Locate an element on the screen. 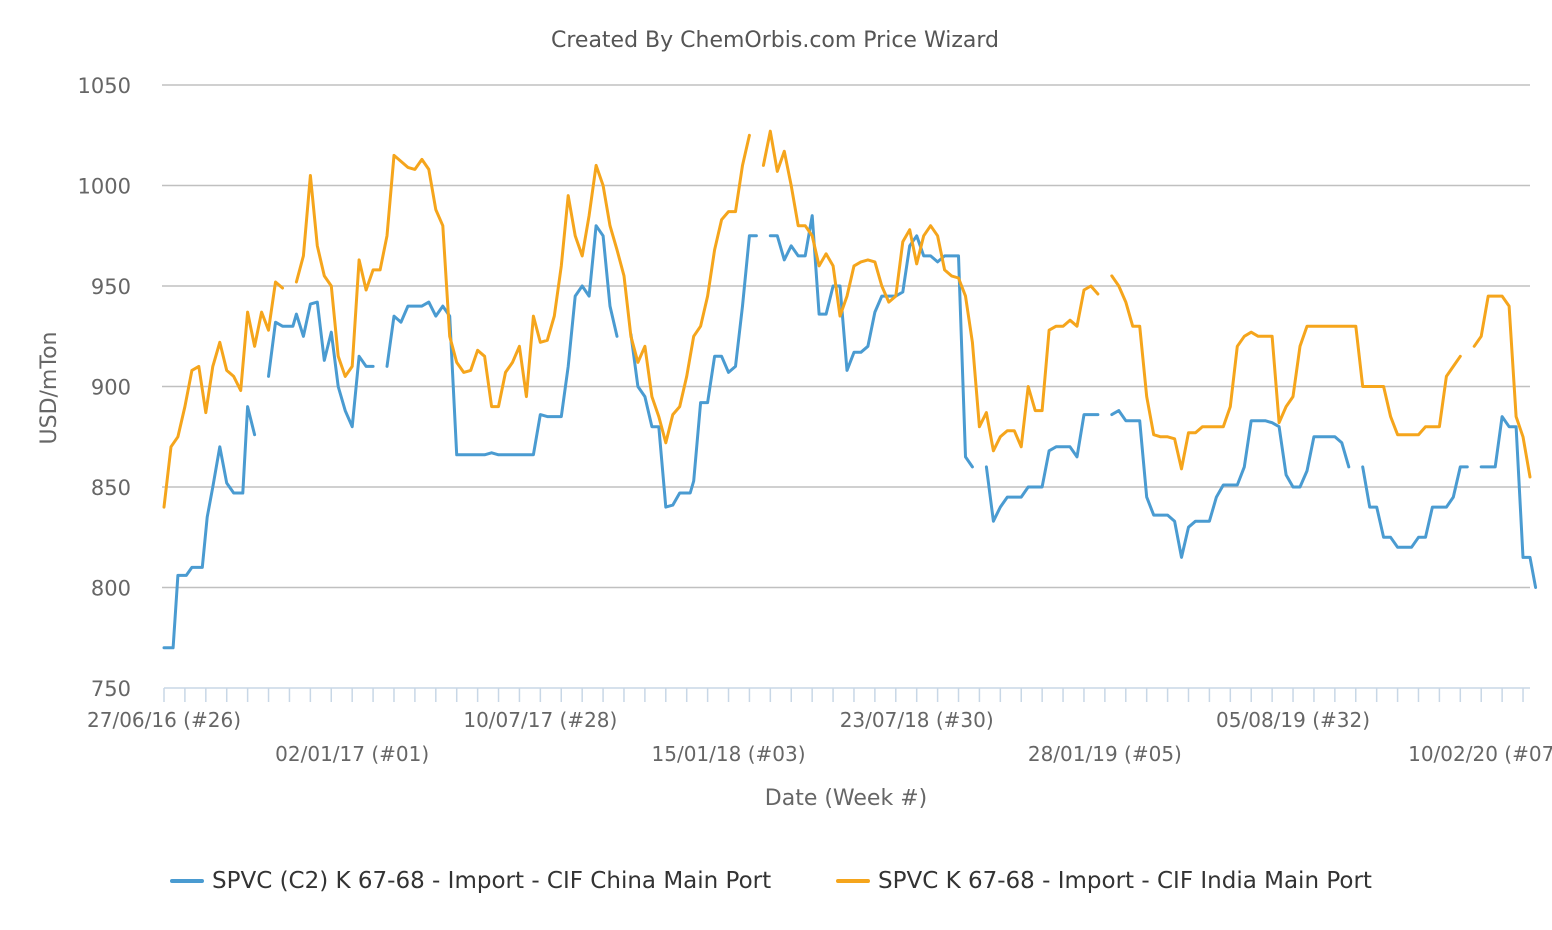 The width and height of the screenshot is (1552, 930). legend-swatch-china is located at coordinates (187, 881).